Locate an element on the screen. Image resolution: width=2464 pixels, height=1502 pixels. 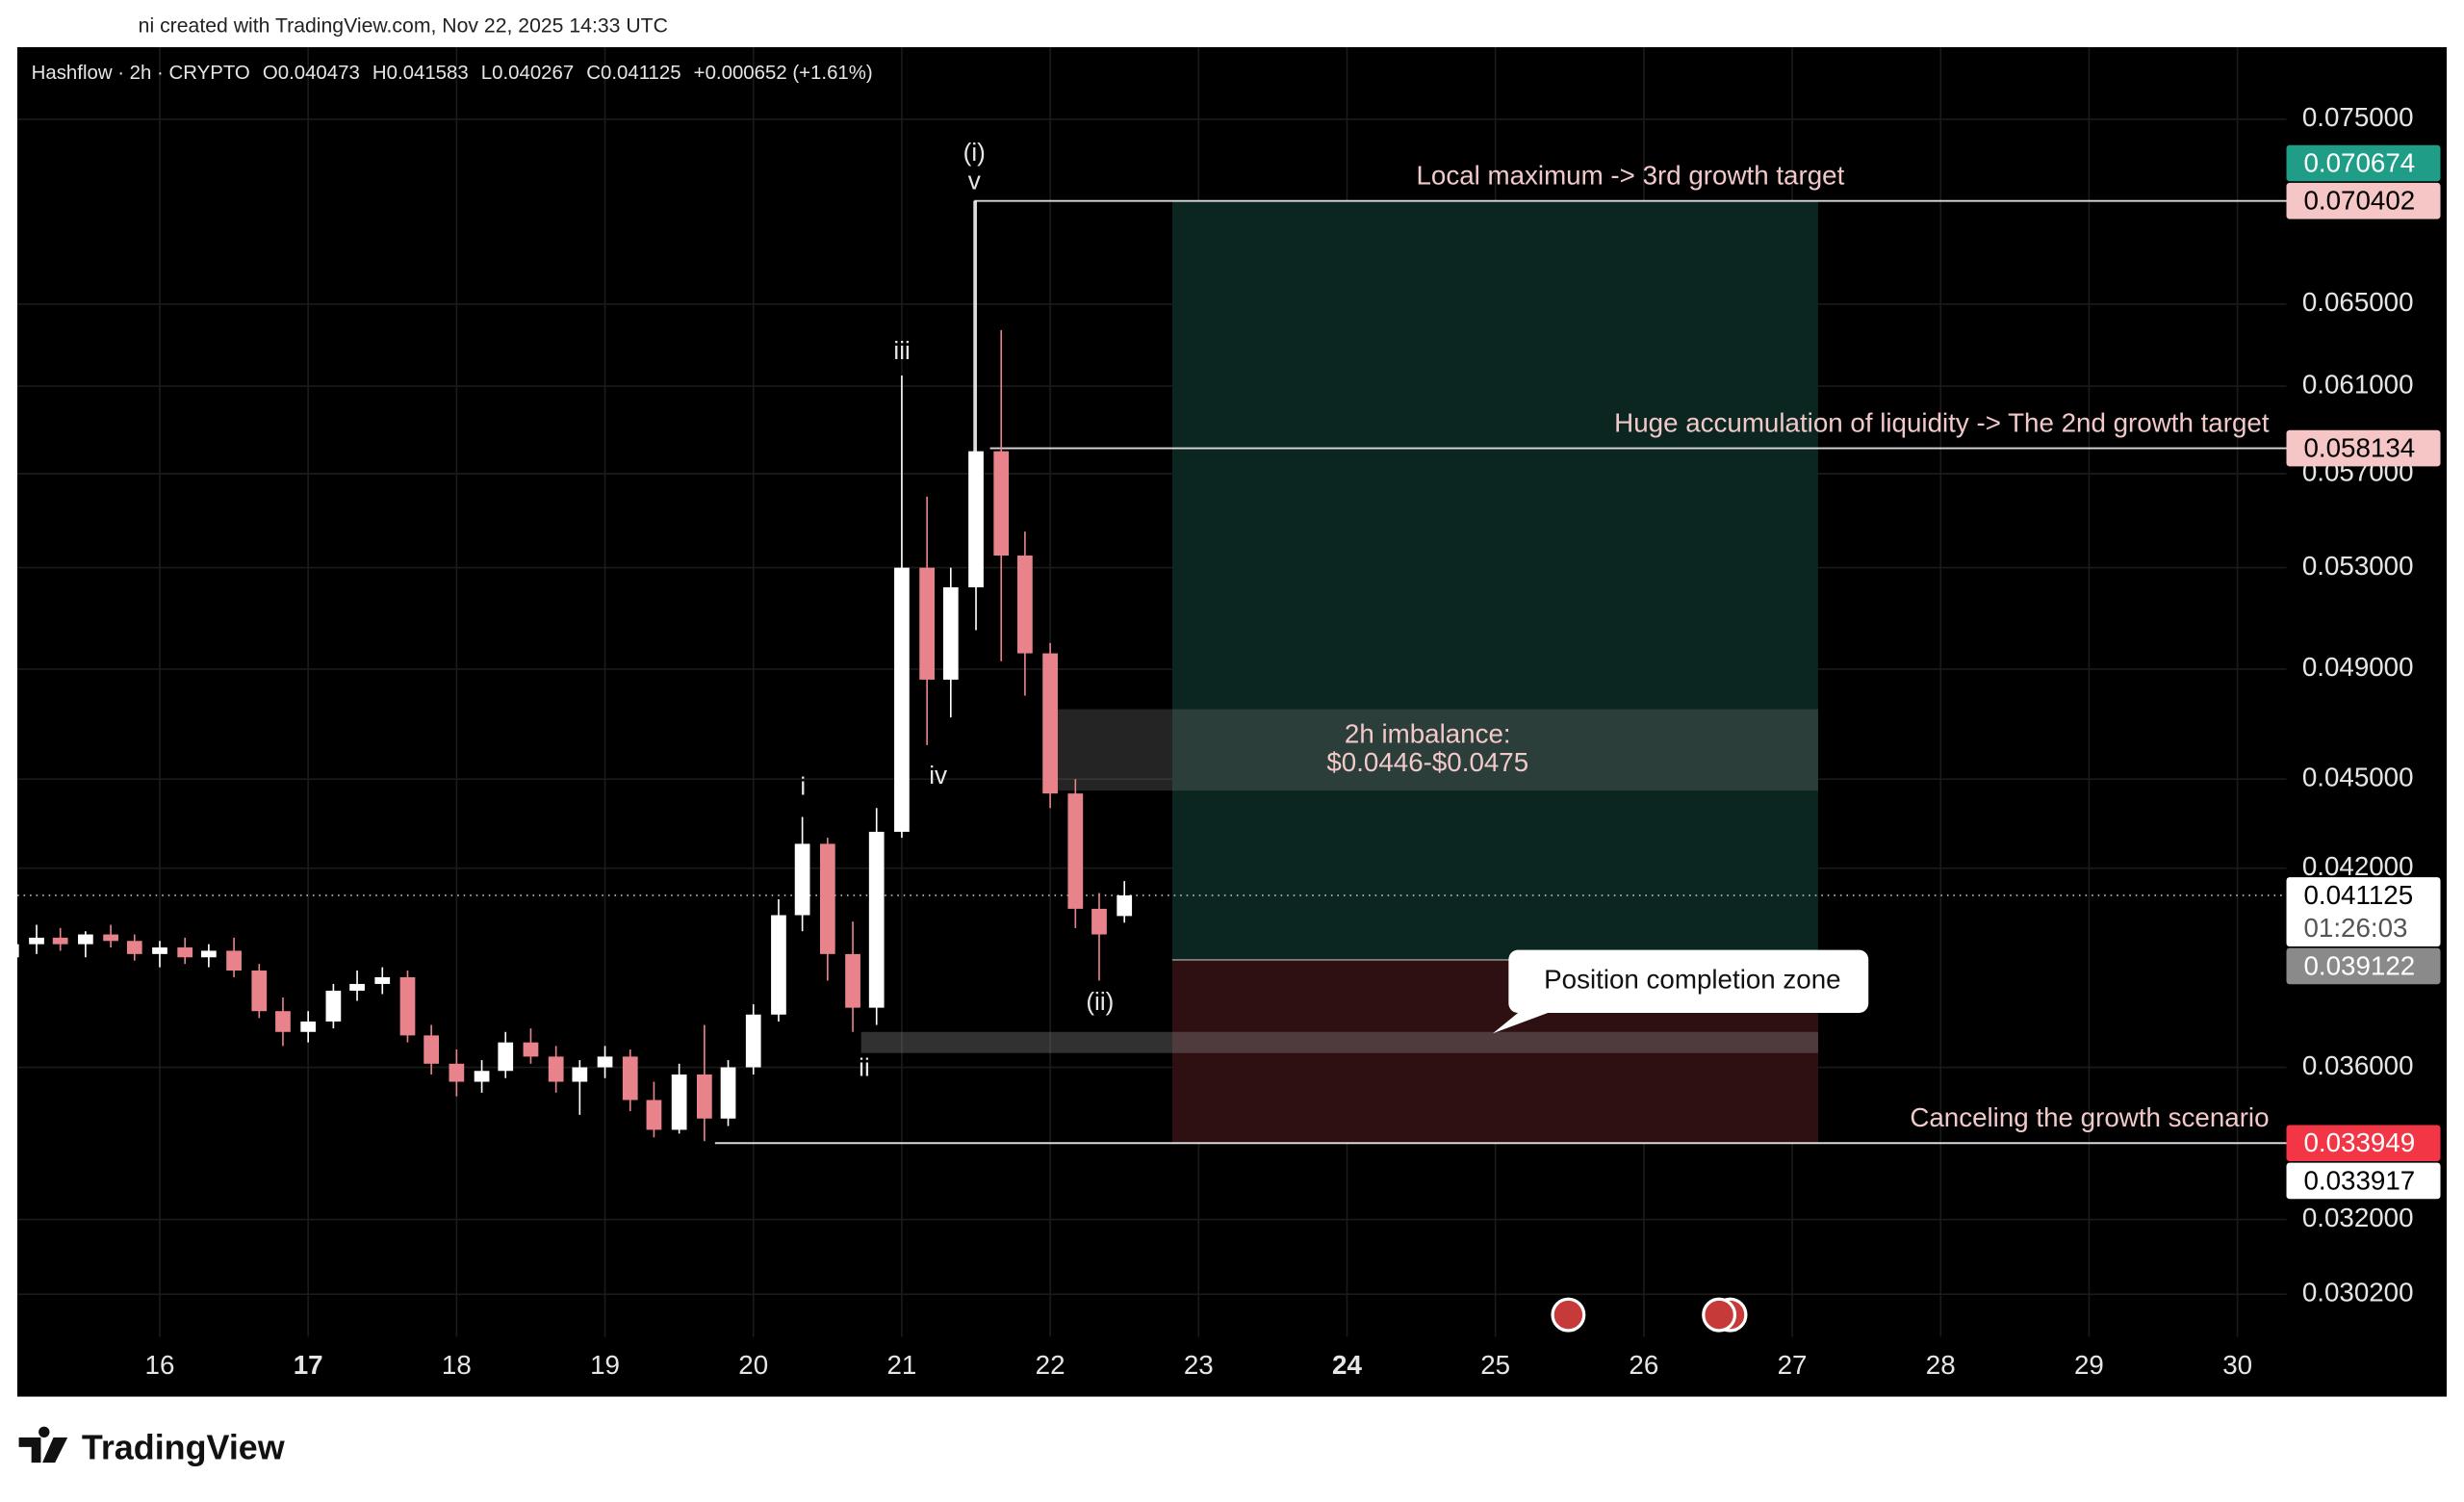
callout-text: Position completion zone is located at coordinates (1692, 980).